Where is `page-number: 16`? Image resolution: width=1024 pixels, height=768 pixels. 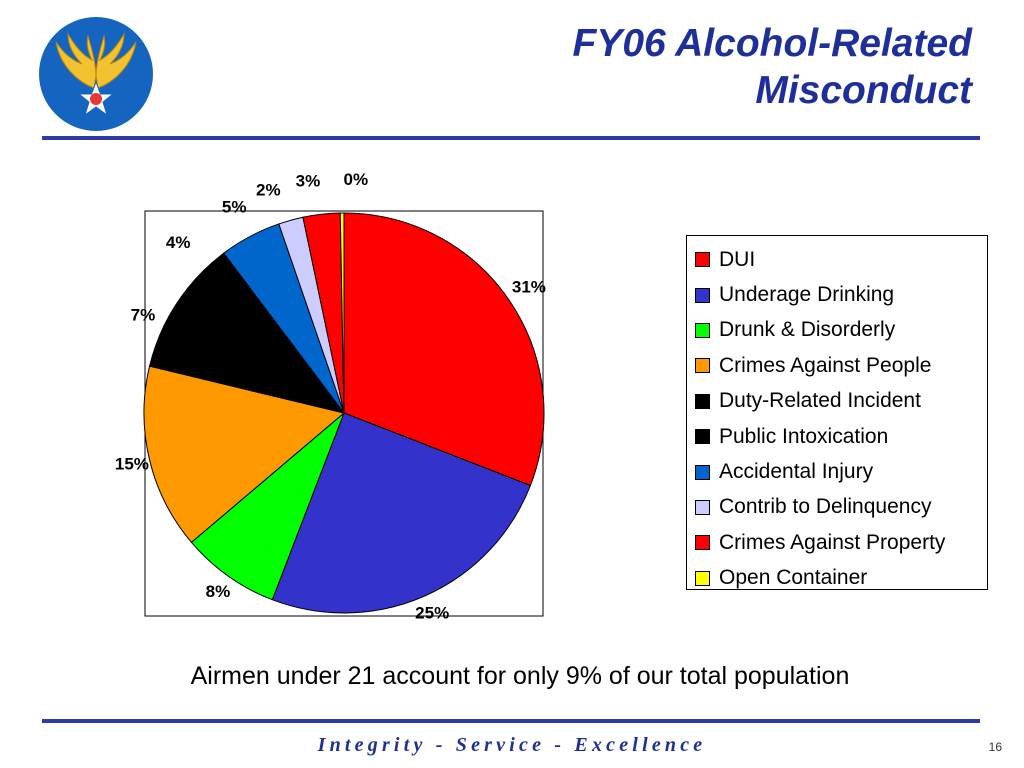 page-number: 16 is located at coordinates (995, 747).